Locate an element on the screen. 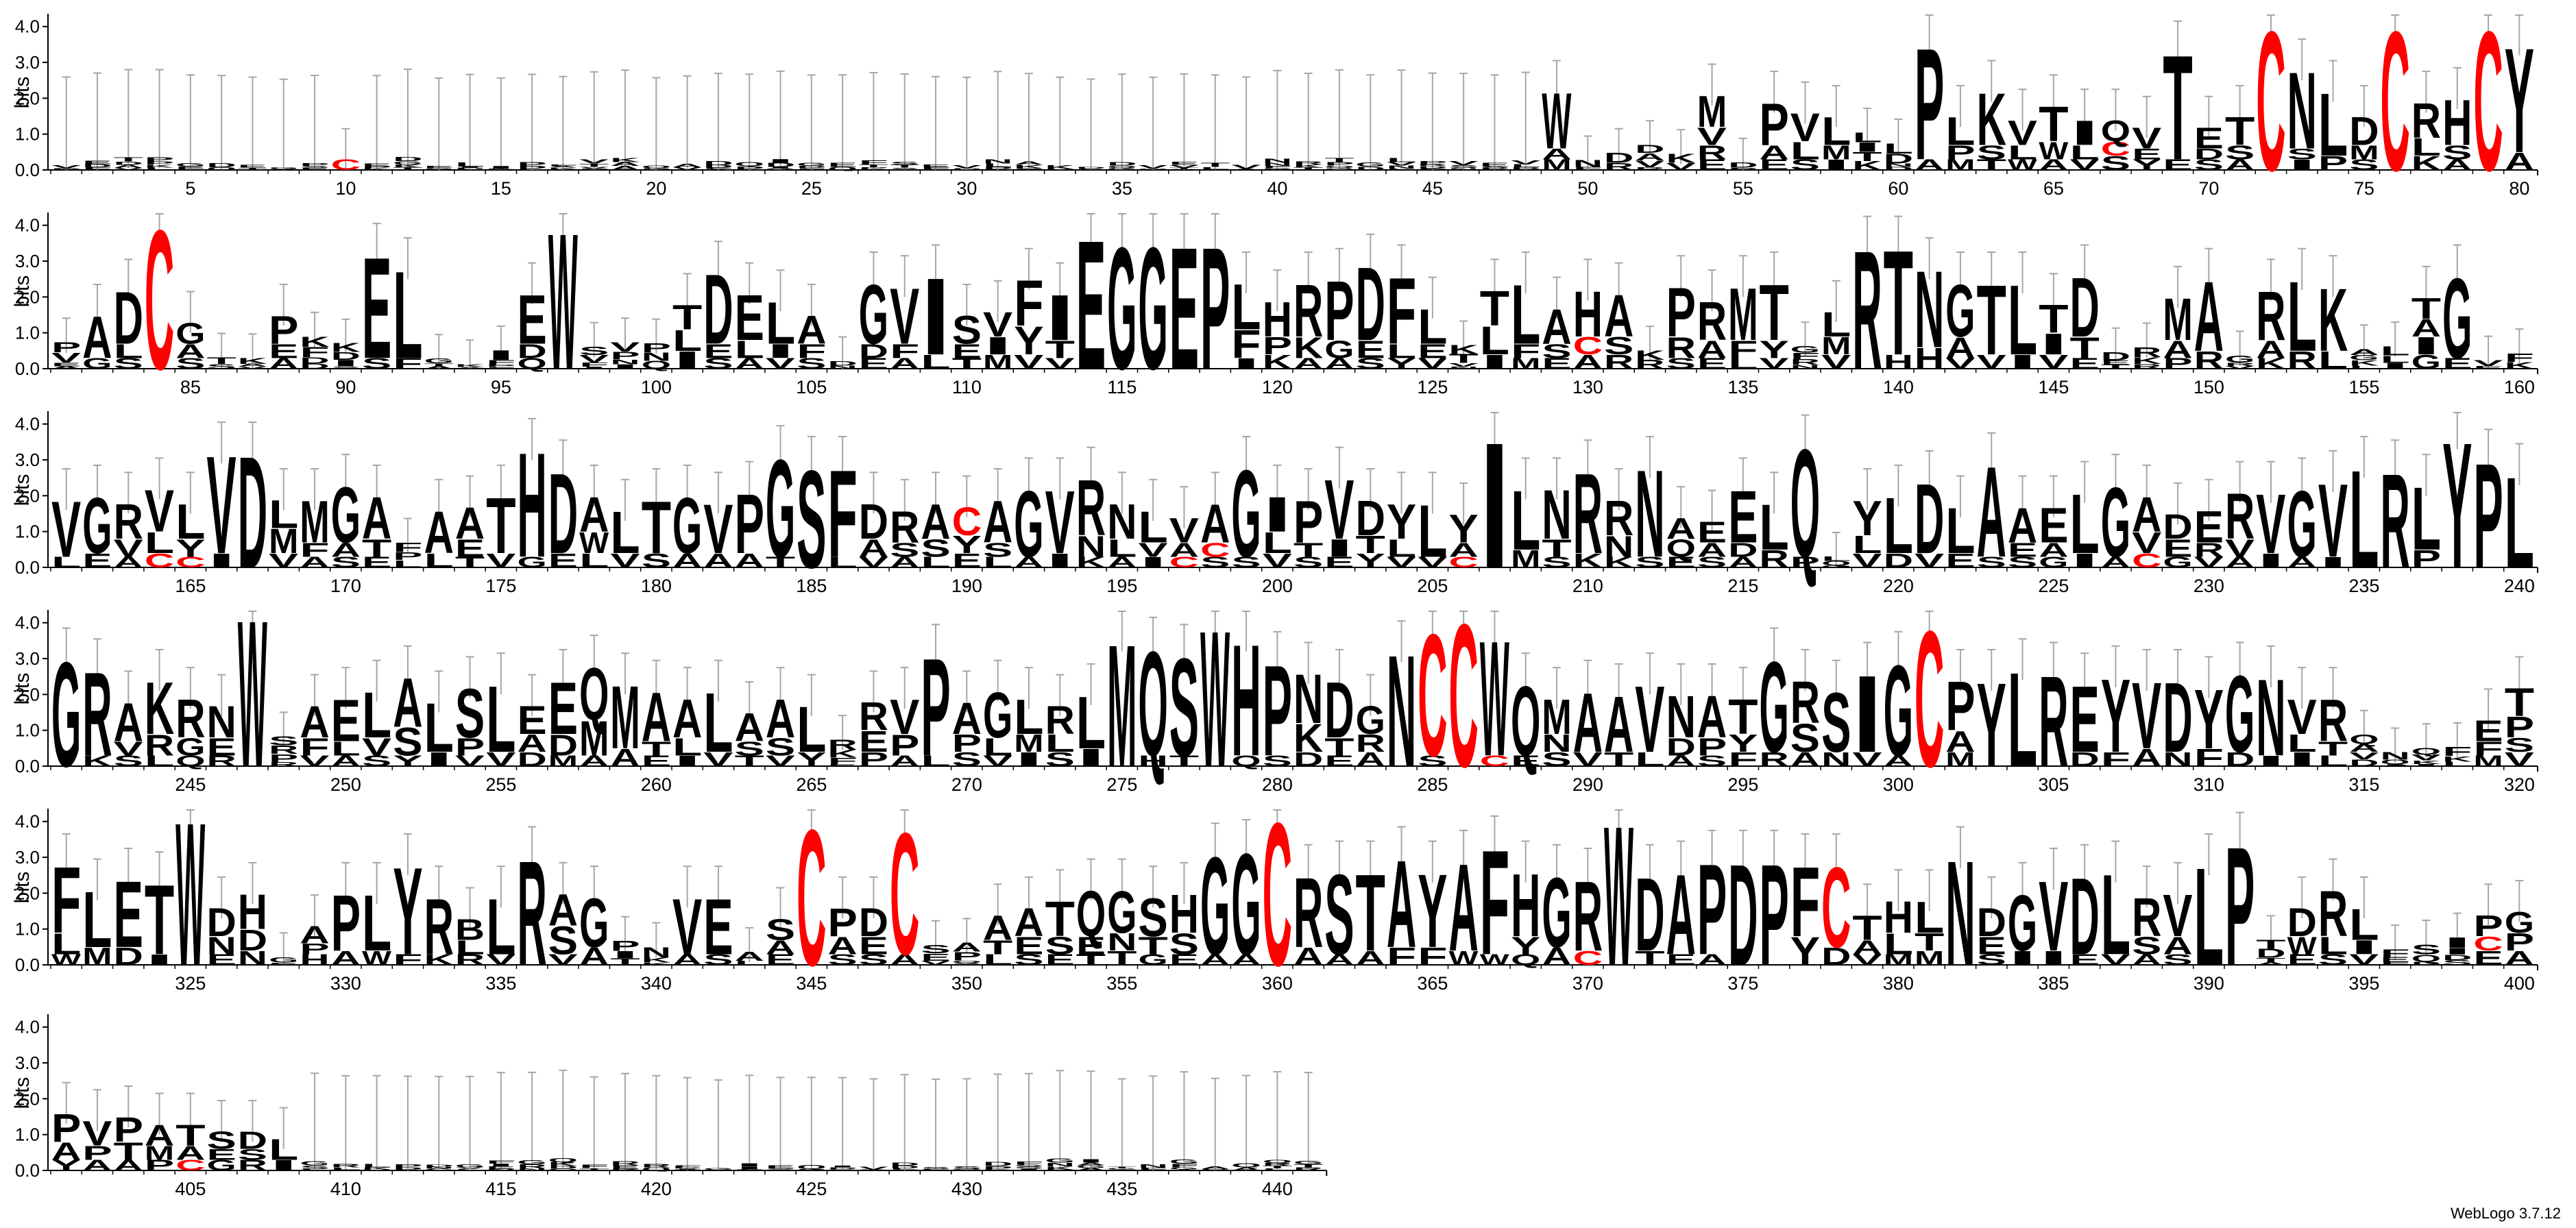 This screenshot has width=2576, height=1228. residue-P-pos-62: P is located at coordinates (1960, 152).